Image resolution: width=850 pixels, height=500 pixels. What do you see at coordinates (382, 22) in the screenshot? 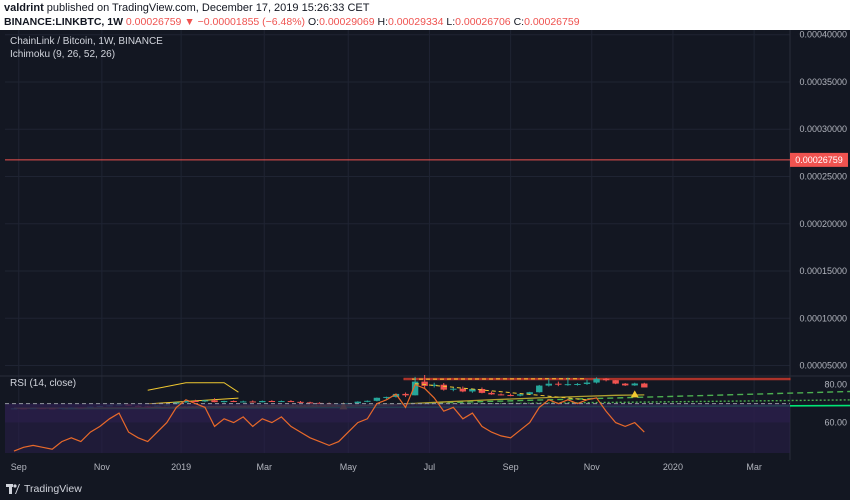
I see `high-label: H:` at bounding box center [382, 22].